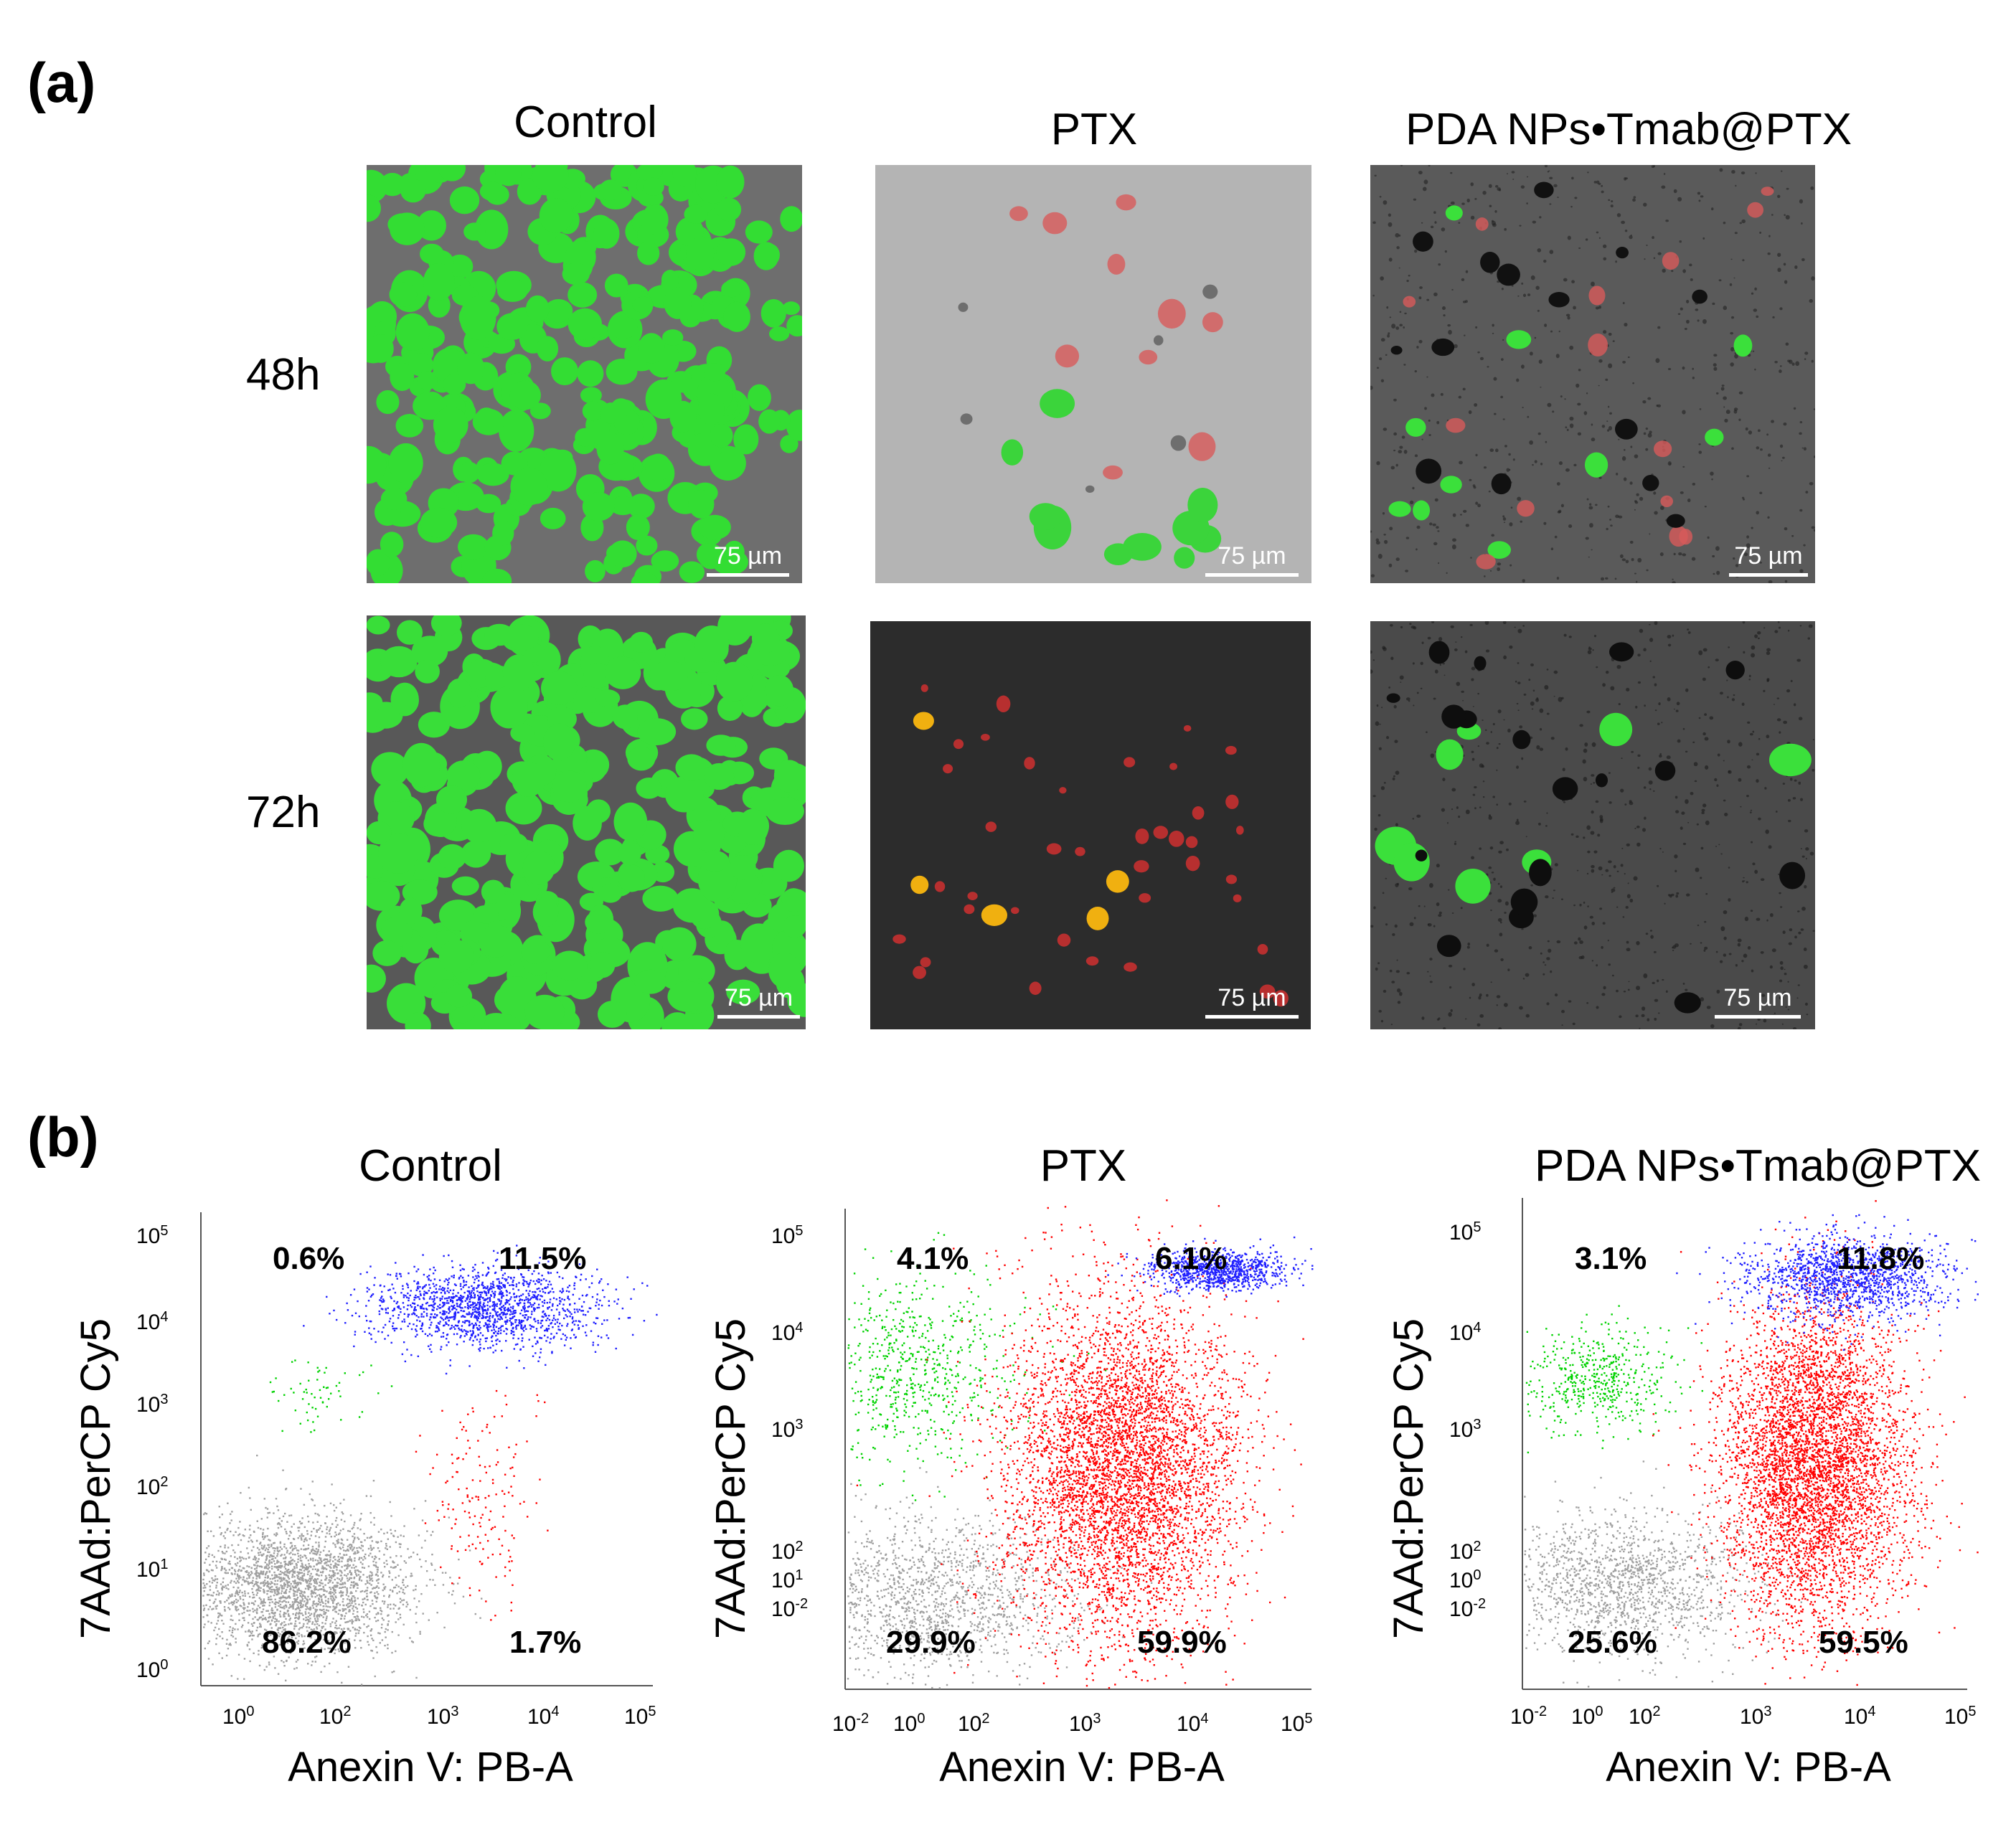 The image size is (2016, 1827). I want to click on micrograph-control-72h, so click(586, 822).